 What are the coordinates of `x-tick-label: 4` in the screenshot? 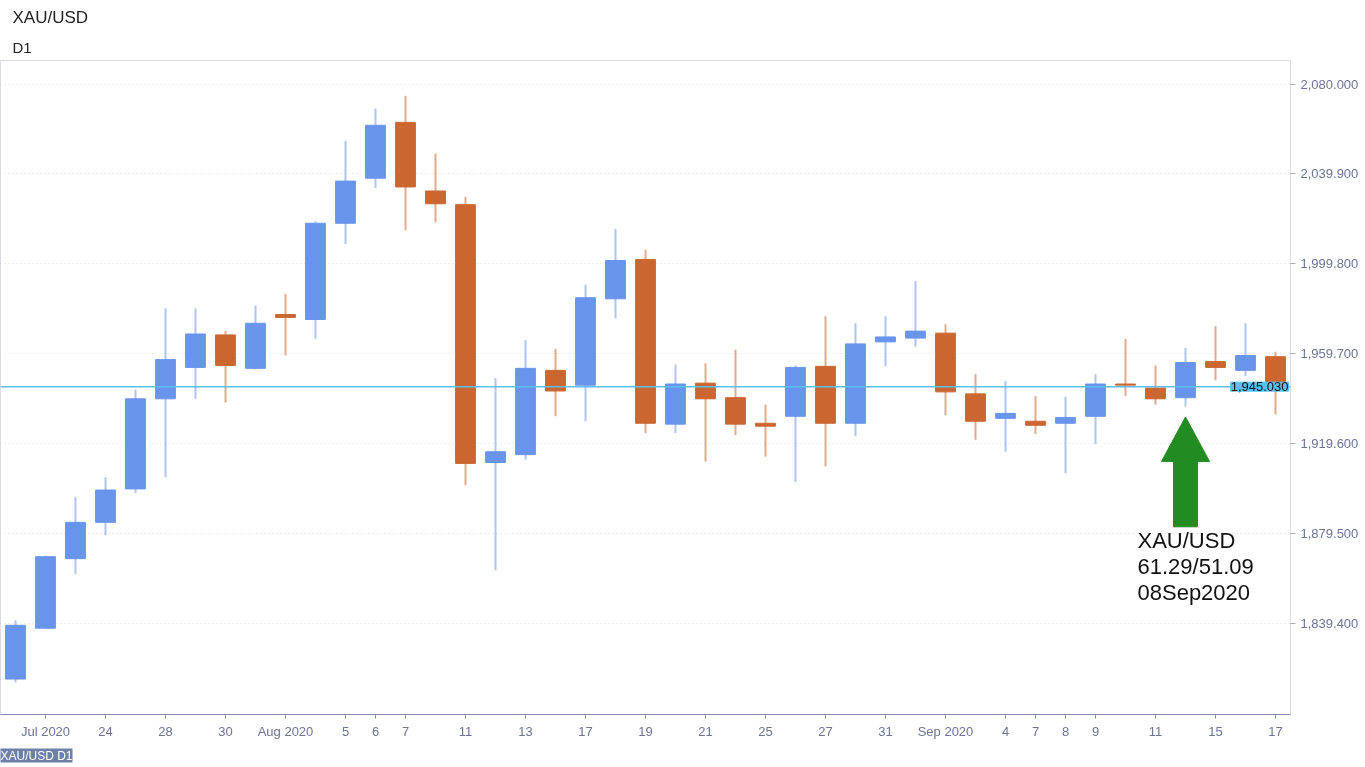 It's located at (1005, 731).